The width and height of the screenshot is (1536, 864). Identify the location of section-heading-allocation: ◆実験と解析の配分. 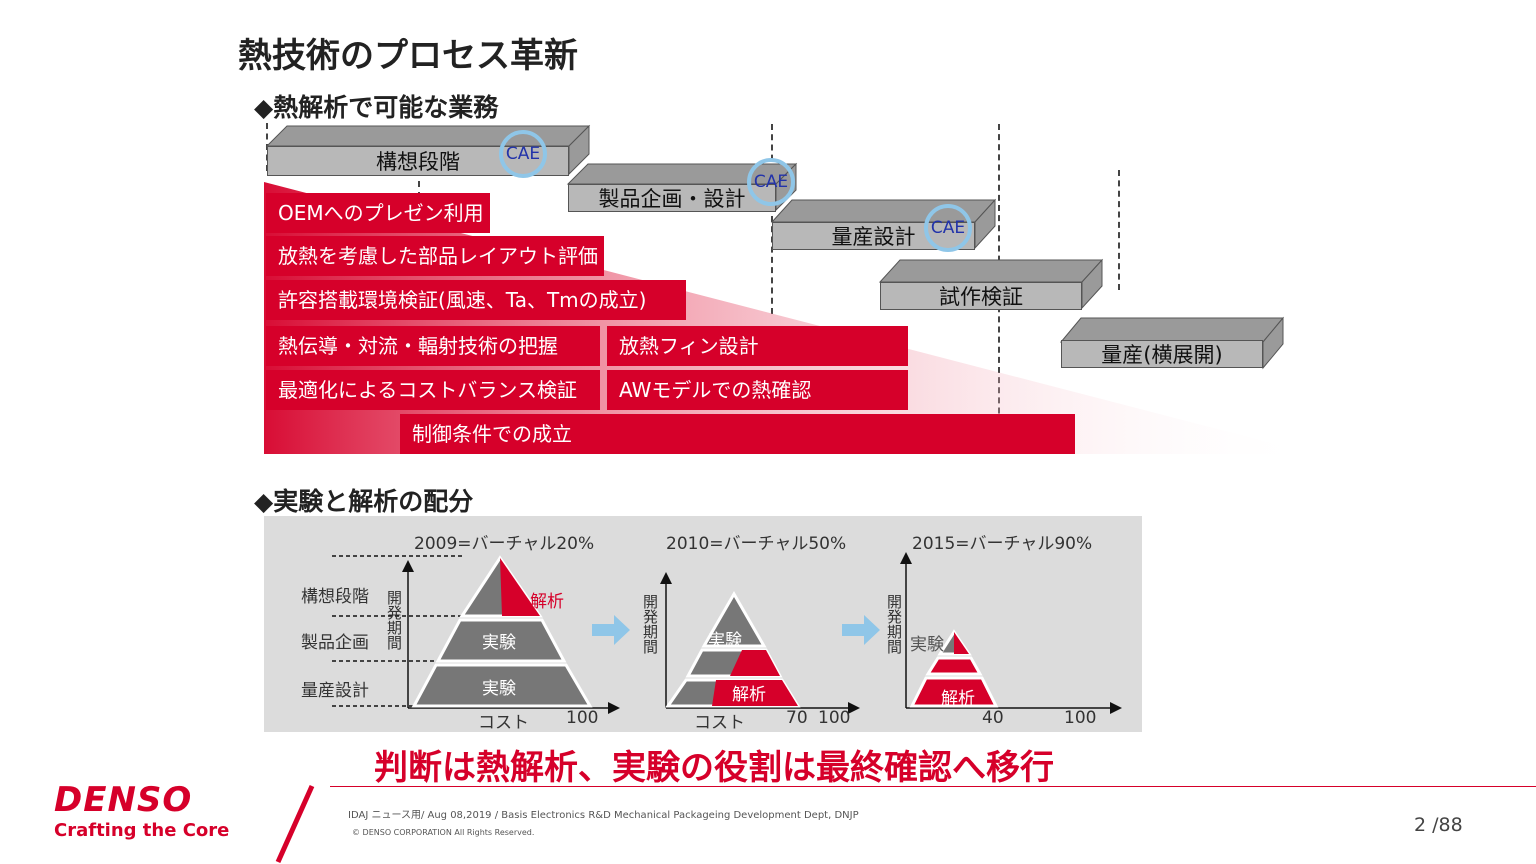
(364, 501).